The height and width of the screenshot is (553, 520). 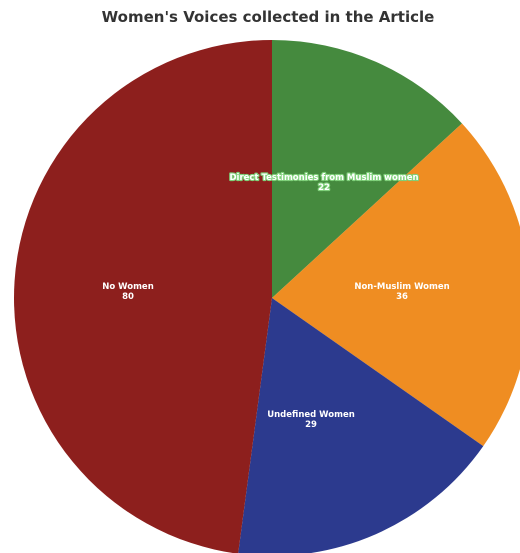 I want to click on slice-label: No Women, so click(x=128, y=287).